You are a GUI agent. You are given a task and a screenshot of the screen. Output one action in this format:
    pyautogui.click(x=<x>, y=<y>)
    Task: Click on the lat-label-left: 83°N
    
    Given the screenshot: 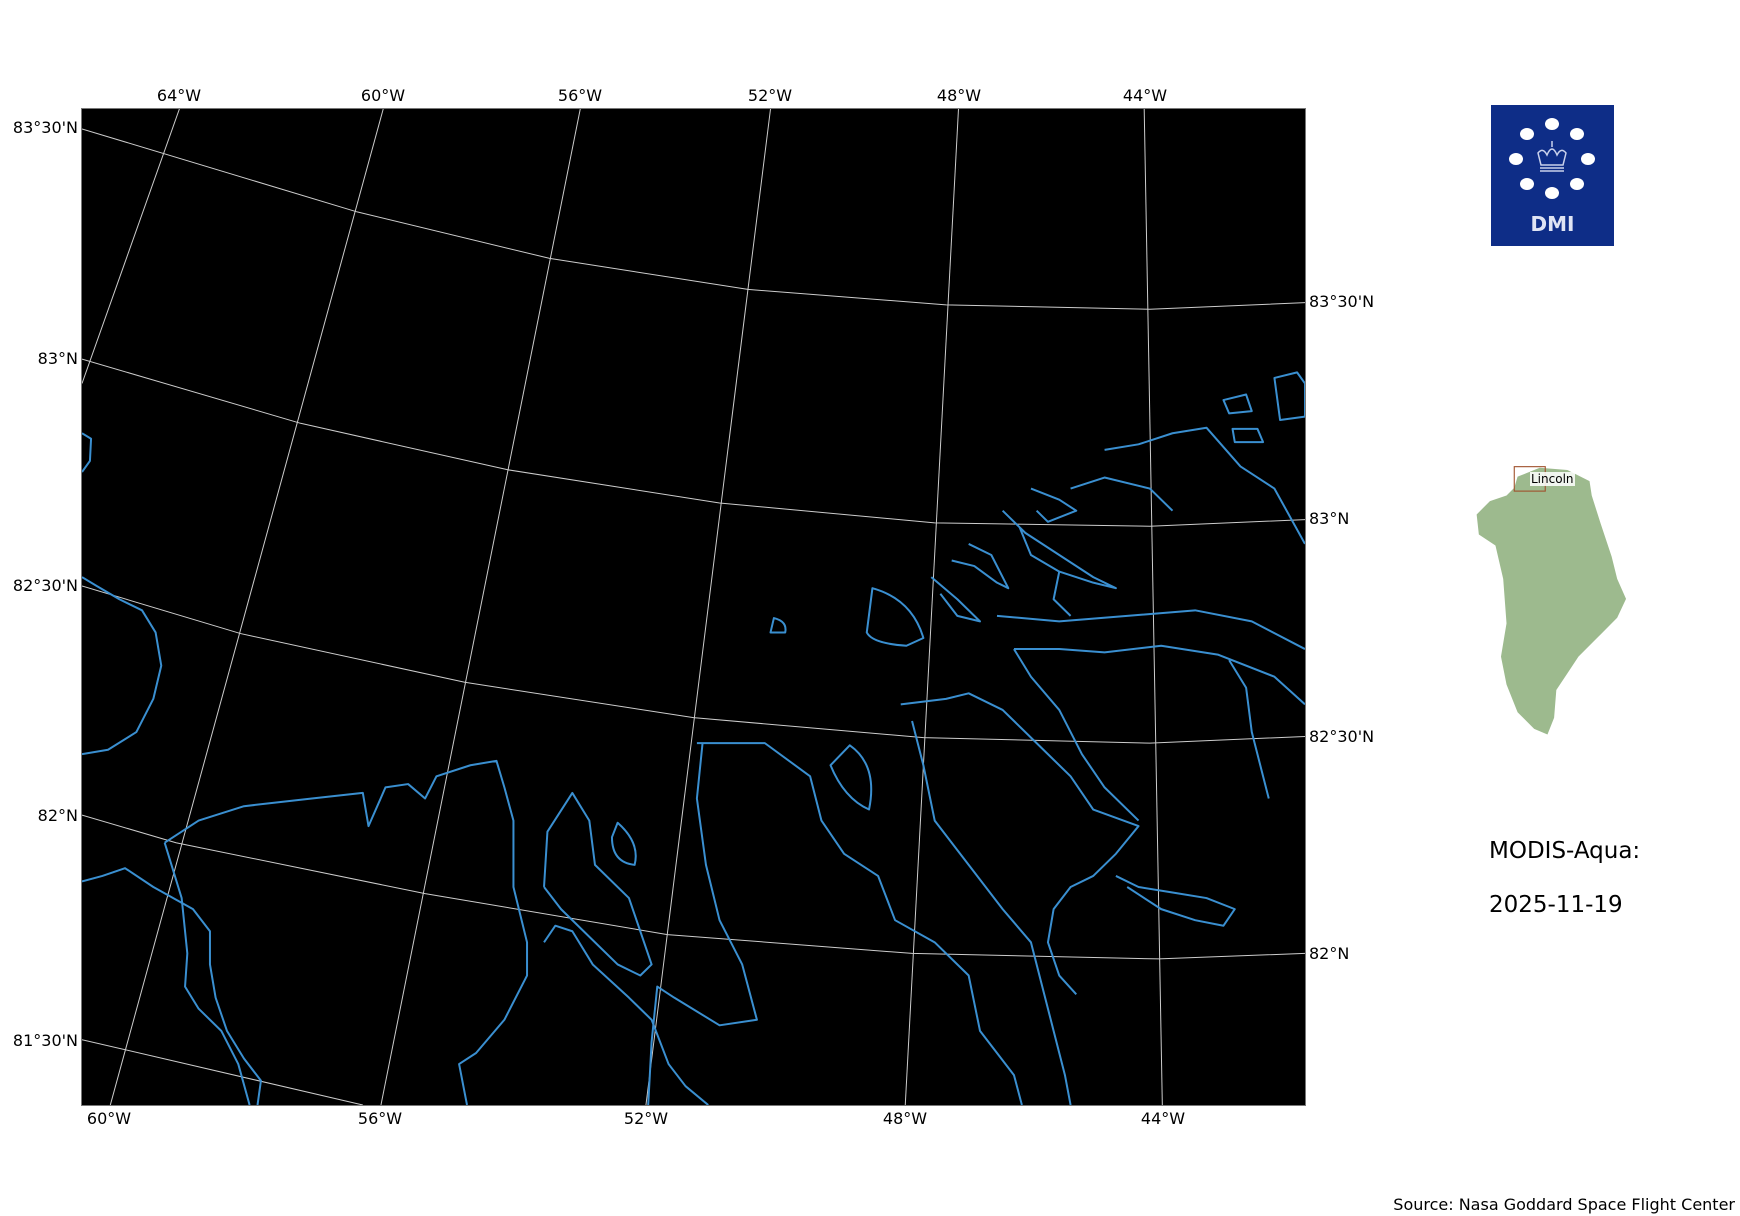 What is the action you would take?
    pyautogui.click(x=57, y=358)
    